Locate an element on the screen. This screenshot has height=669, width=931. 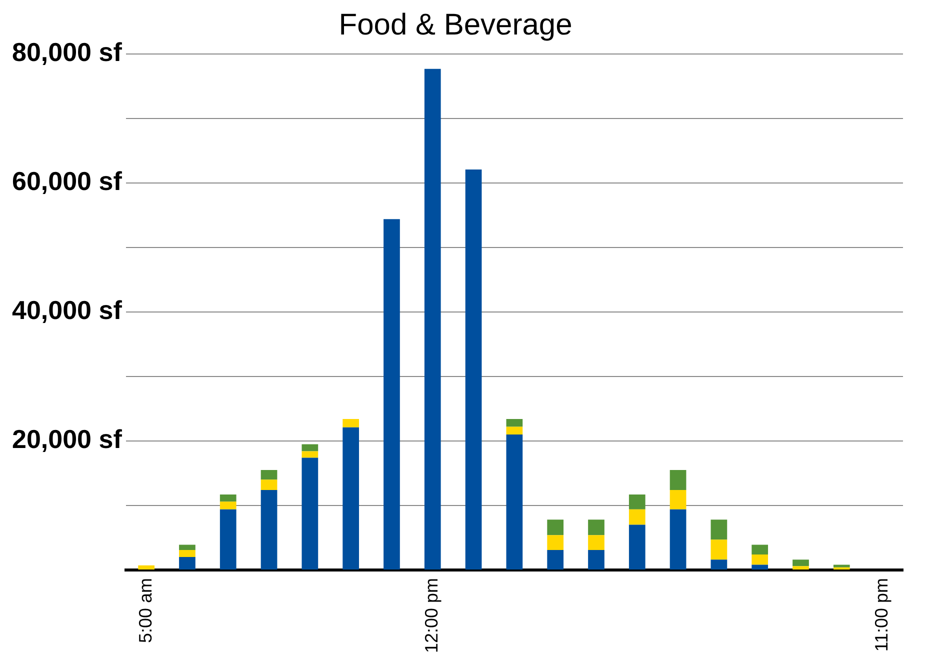
x-tick-label: 5:00 am is located at coordinates (145, 610).